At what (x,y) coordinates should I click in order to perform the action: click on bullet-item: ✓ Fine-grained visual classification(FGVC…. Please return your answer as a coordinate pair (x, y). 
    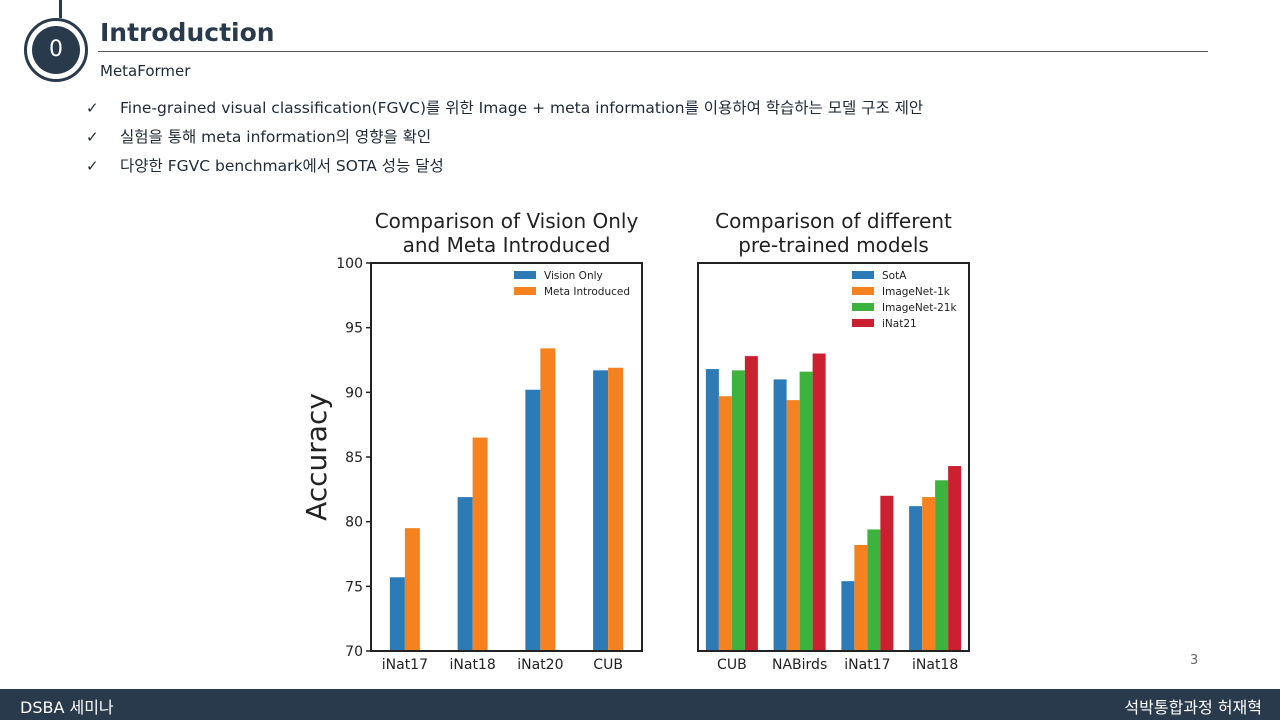
    Looking at the image, I should click on (504, 108).